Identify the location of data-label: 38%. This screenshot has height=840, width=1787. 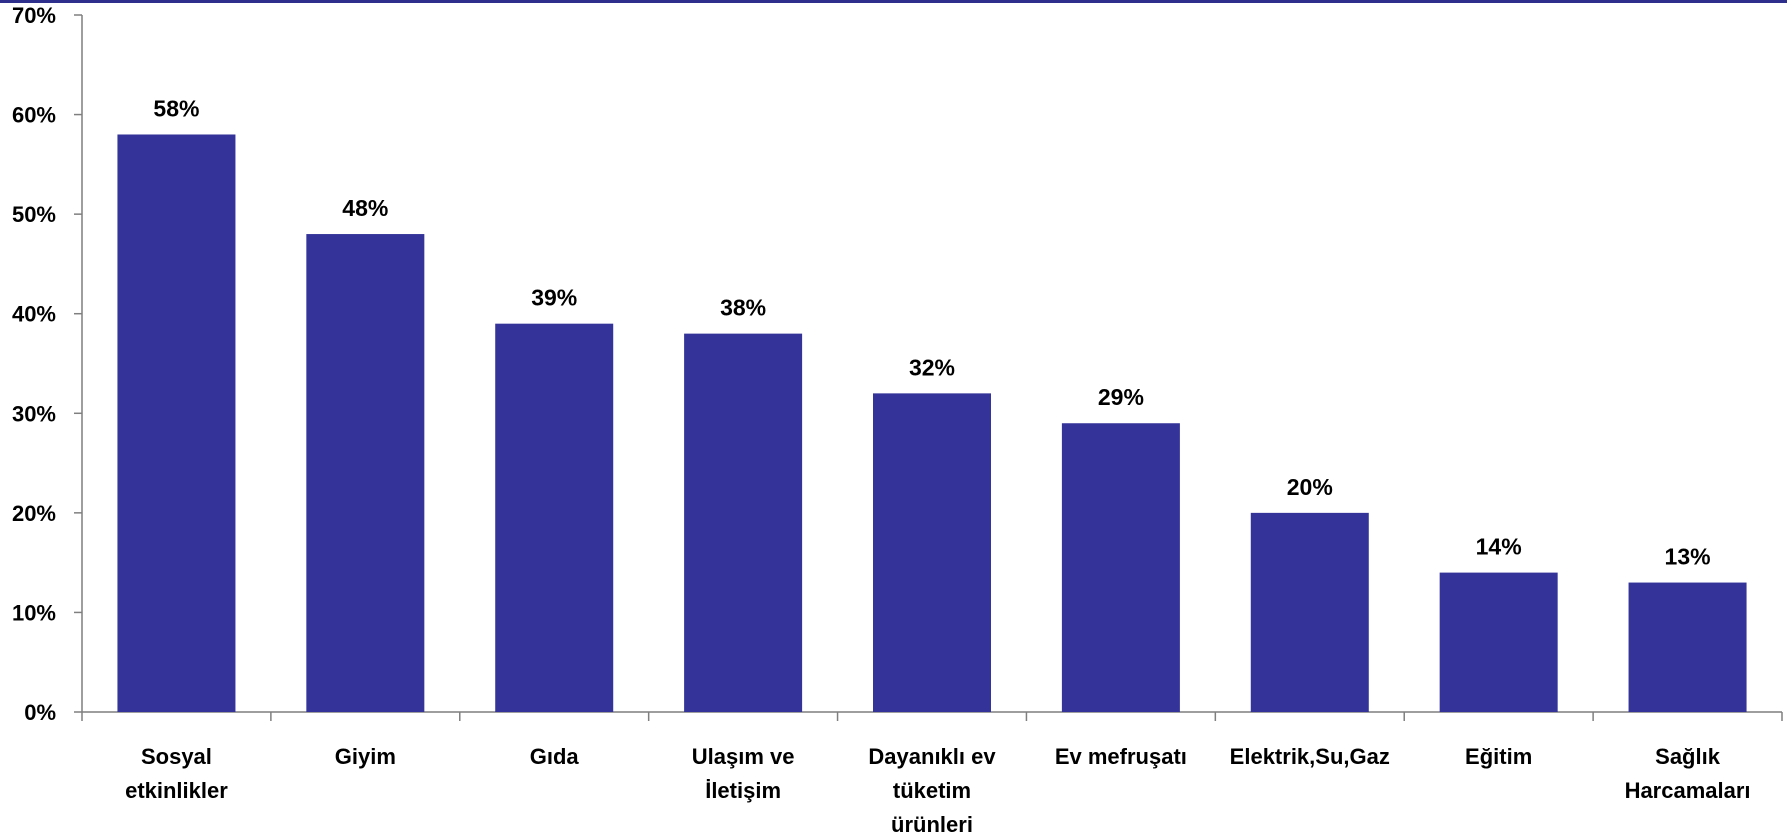
(743, 308).